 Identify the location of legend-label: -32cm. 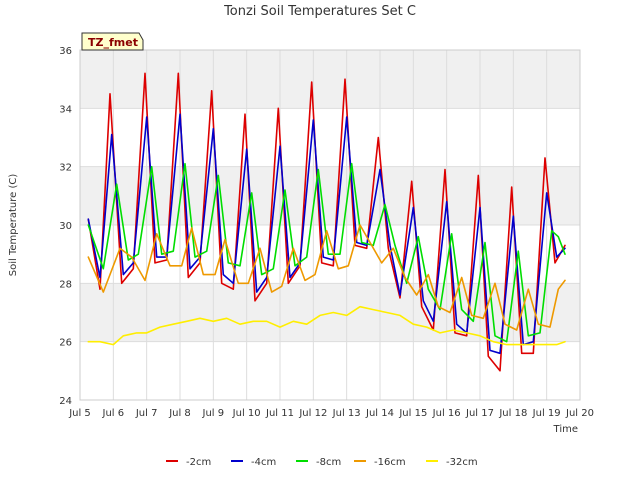
(462, 462).